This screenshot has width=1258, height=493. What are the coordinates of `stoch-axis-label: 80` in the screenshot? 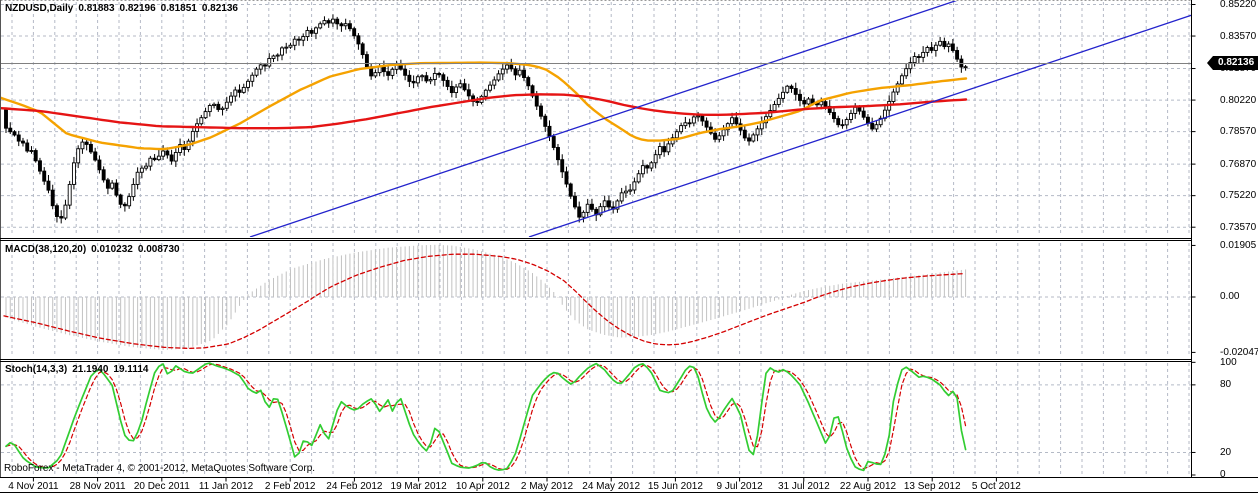 It's located at (1226, 385).